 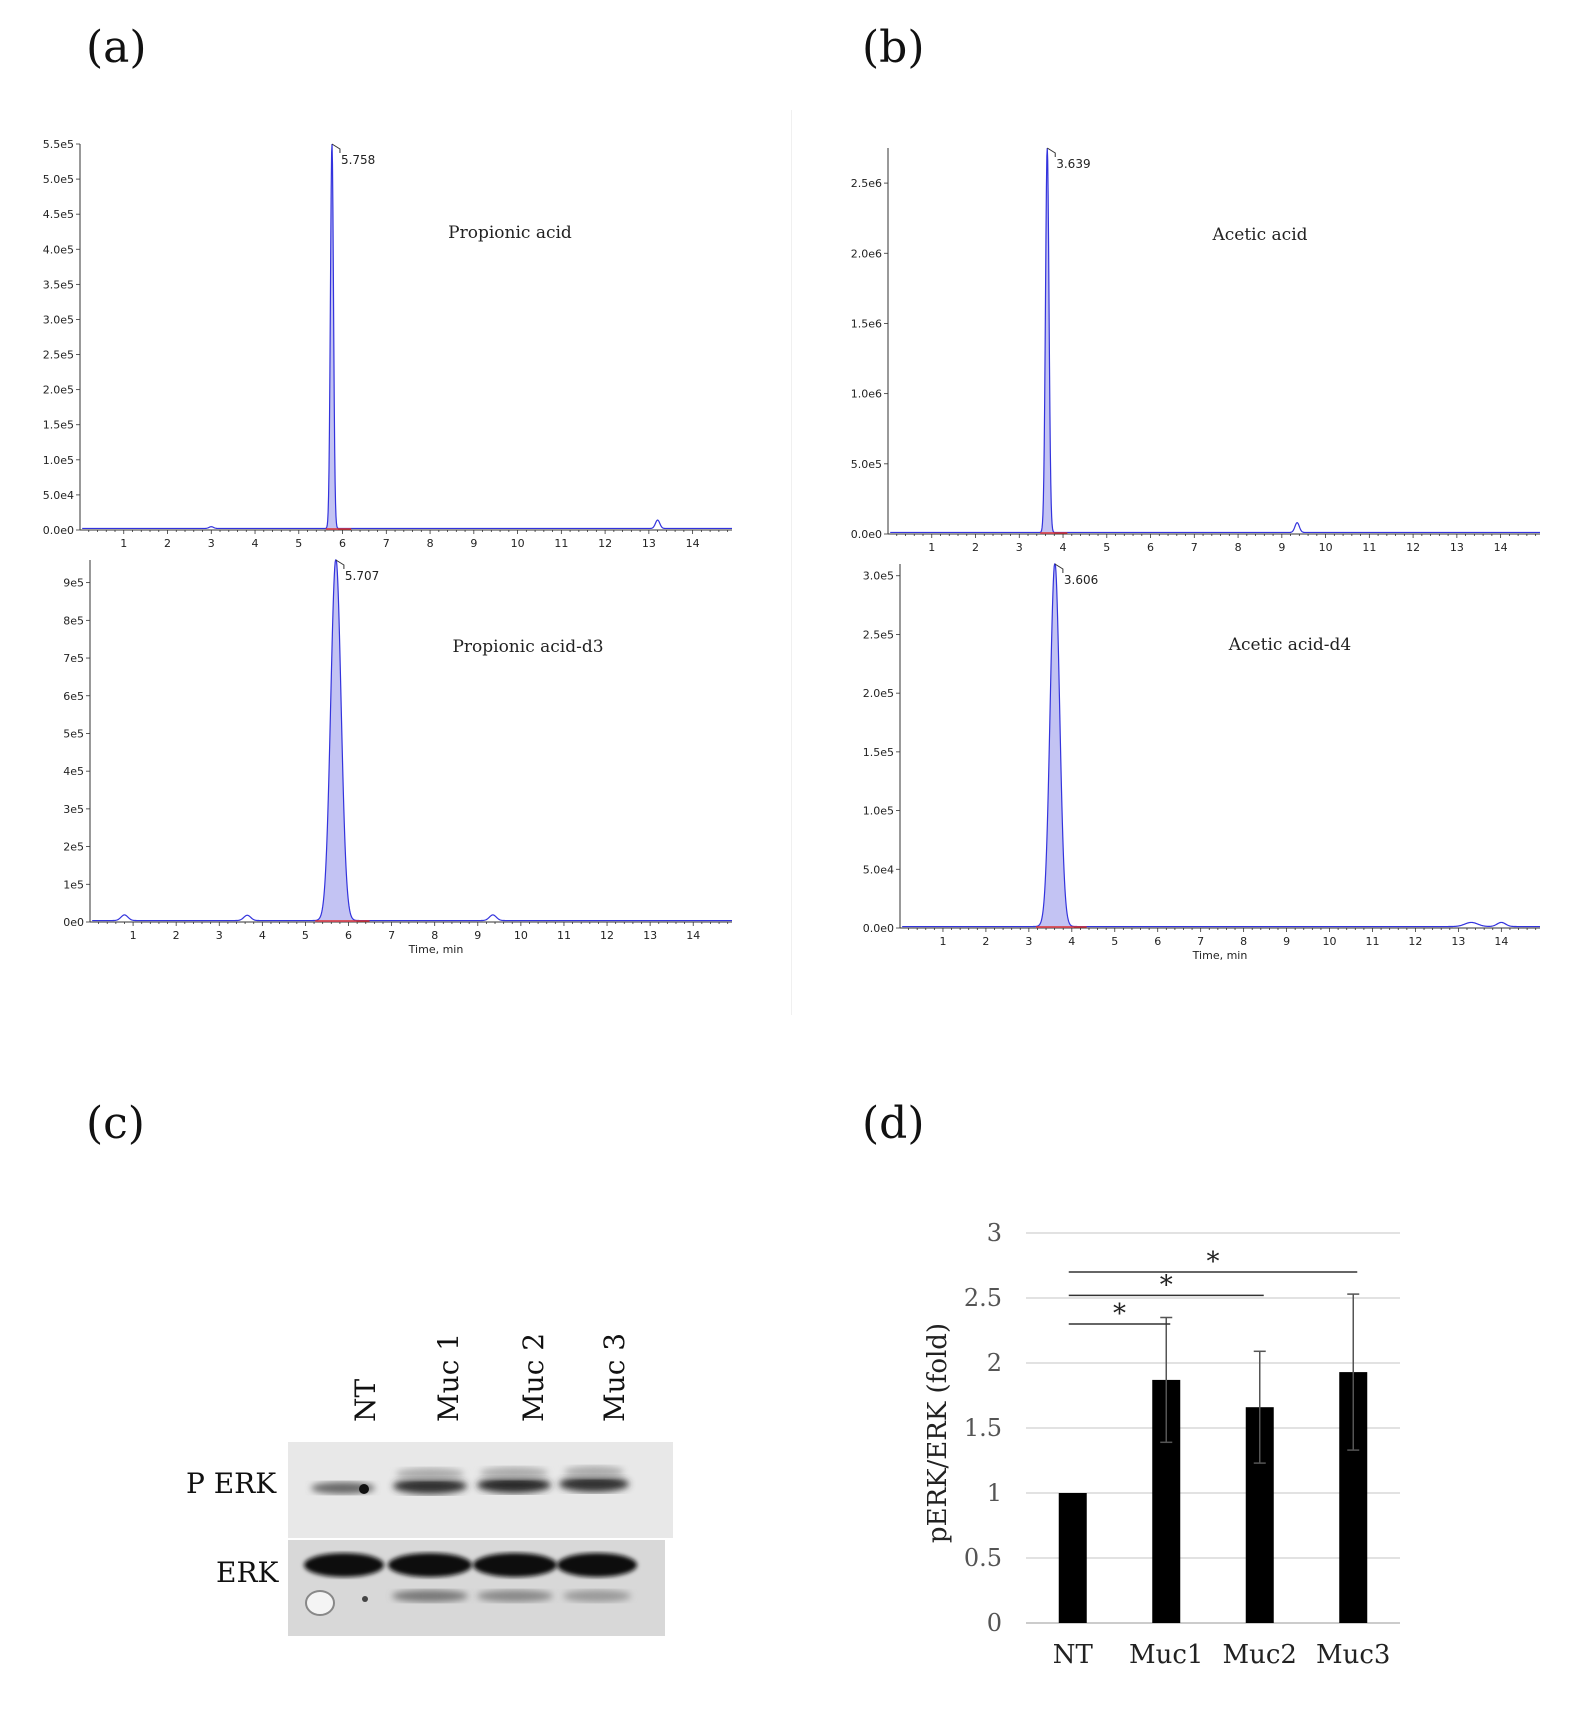 I want to click on y-tick-label: 4.0e5, so click(x=58, y=249).